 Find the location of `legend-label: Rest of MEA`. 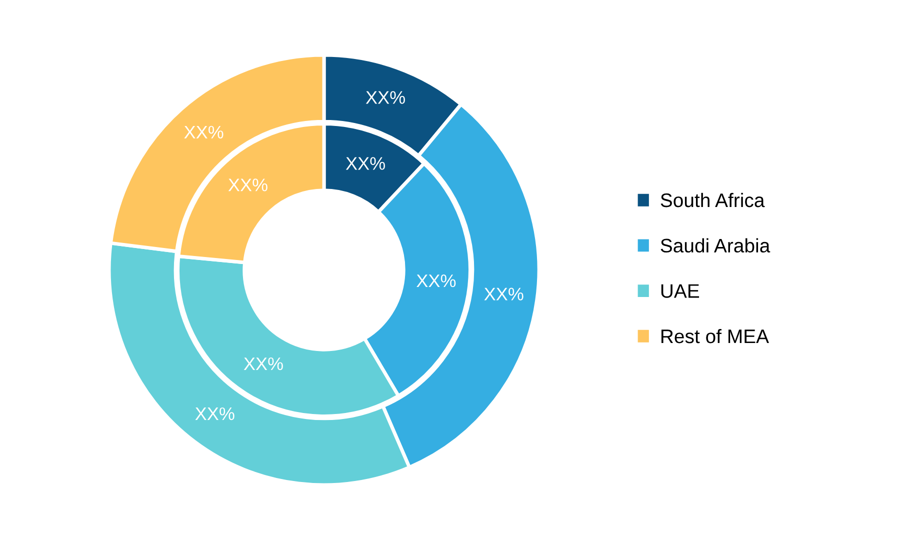

legend-label: Rest of MEA is located at coordinates (715, 336).